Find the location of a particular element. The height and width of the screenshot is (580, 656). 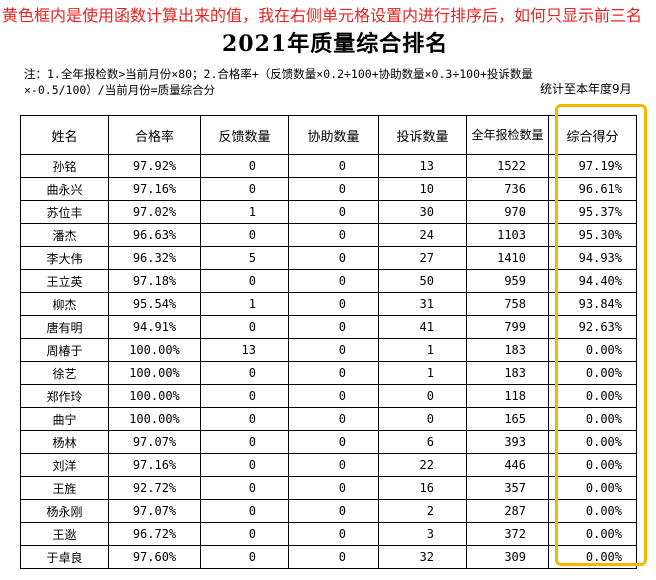

cell-annual-inspections: 799 is located at coordinates (507, 327).